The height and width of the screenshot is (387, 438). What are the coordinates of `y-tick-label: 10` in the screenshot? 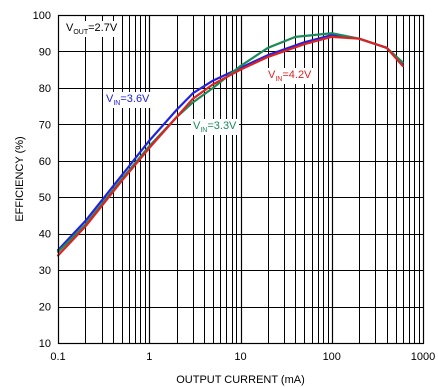 It's located at (45, 344).